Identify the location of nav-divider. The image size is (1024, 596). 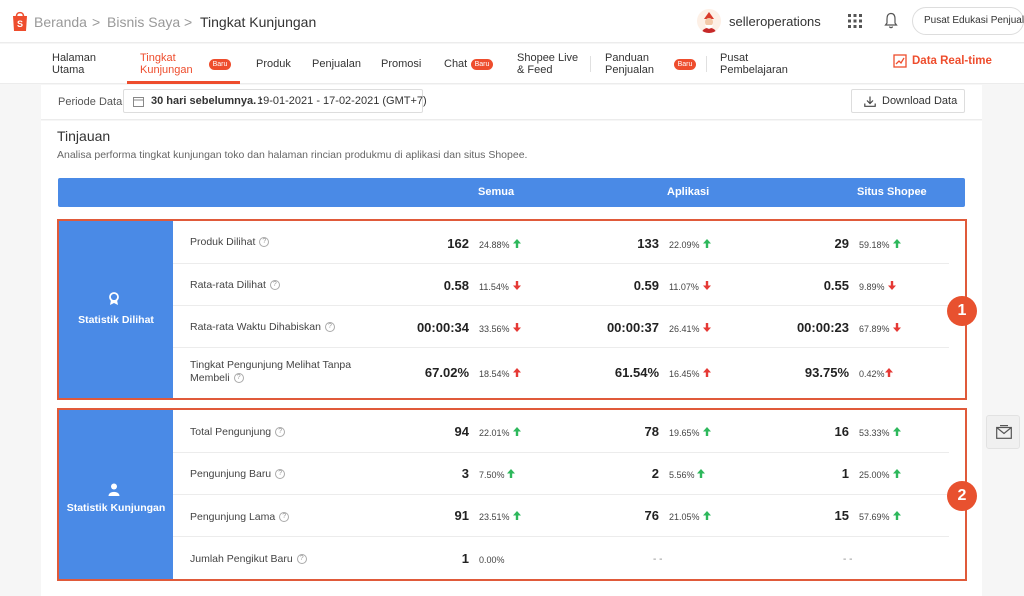
(706, 64).